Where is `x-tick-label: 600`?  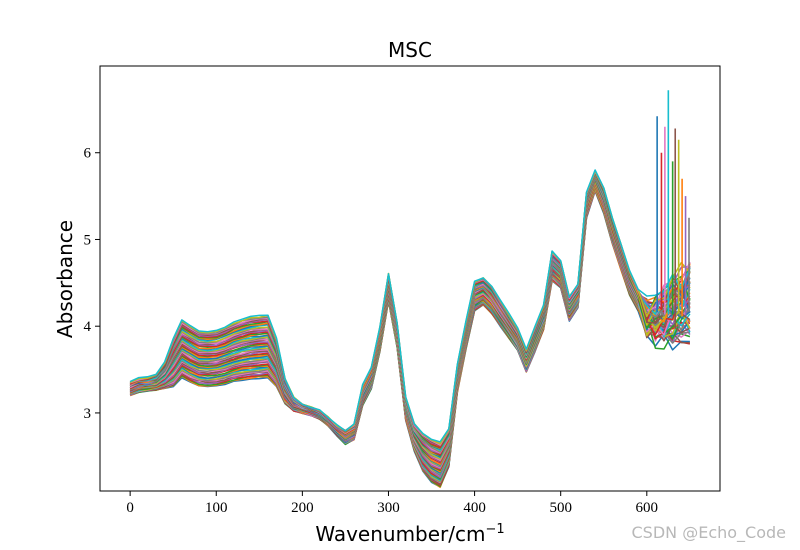 x-tick-label: 600 is located at coordinates (647, 508).